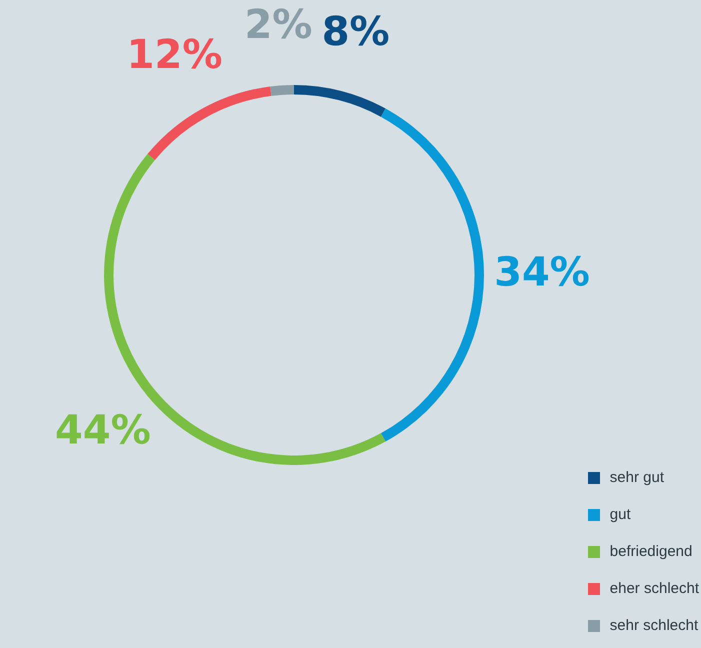 This screenshot has height=648, width=701. Describe the element at coordinates (653, 626) in the screenshot. I see `legend-label: sehr schlecht` at that location.